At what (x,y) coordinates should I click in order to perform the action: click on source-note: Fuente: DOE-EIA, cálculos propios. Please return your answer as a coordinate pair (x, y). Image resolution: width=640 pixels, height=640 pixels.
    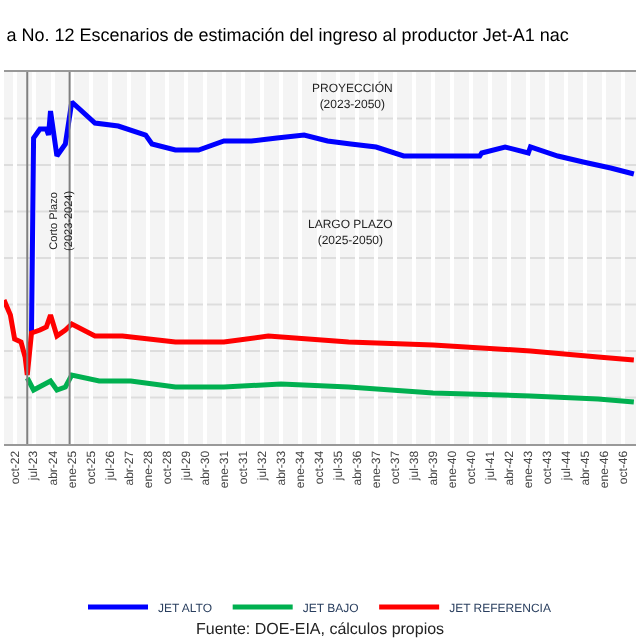
    Looking at the image, I should click on (320, 629).